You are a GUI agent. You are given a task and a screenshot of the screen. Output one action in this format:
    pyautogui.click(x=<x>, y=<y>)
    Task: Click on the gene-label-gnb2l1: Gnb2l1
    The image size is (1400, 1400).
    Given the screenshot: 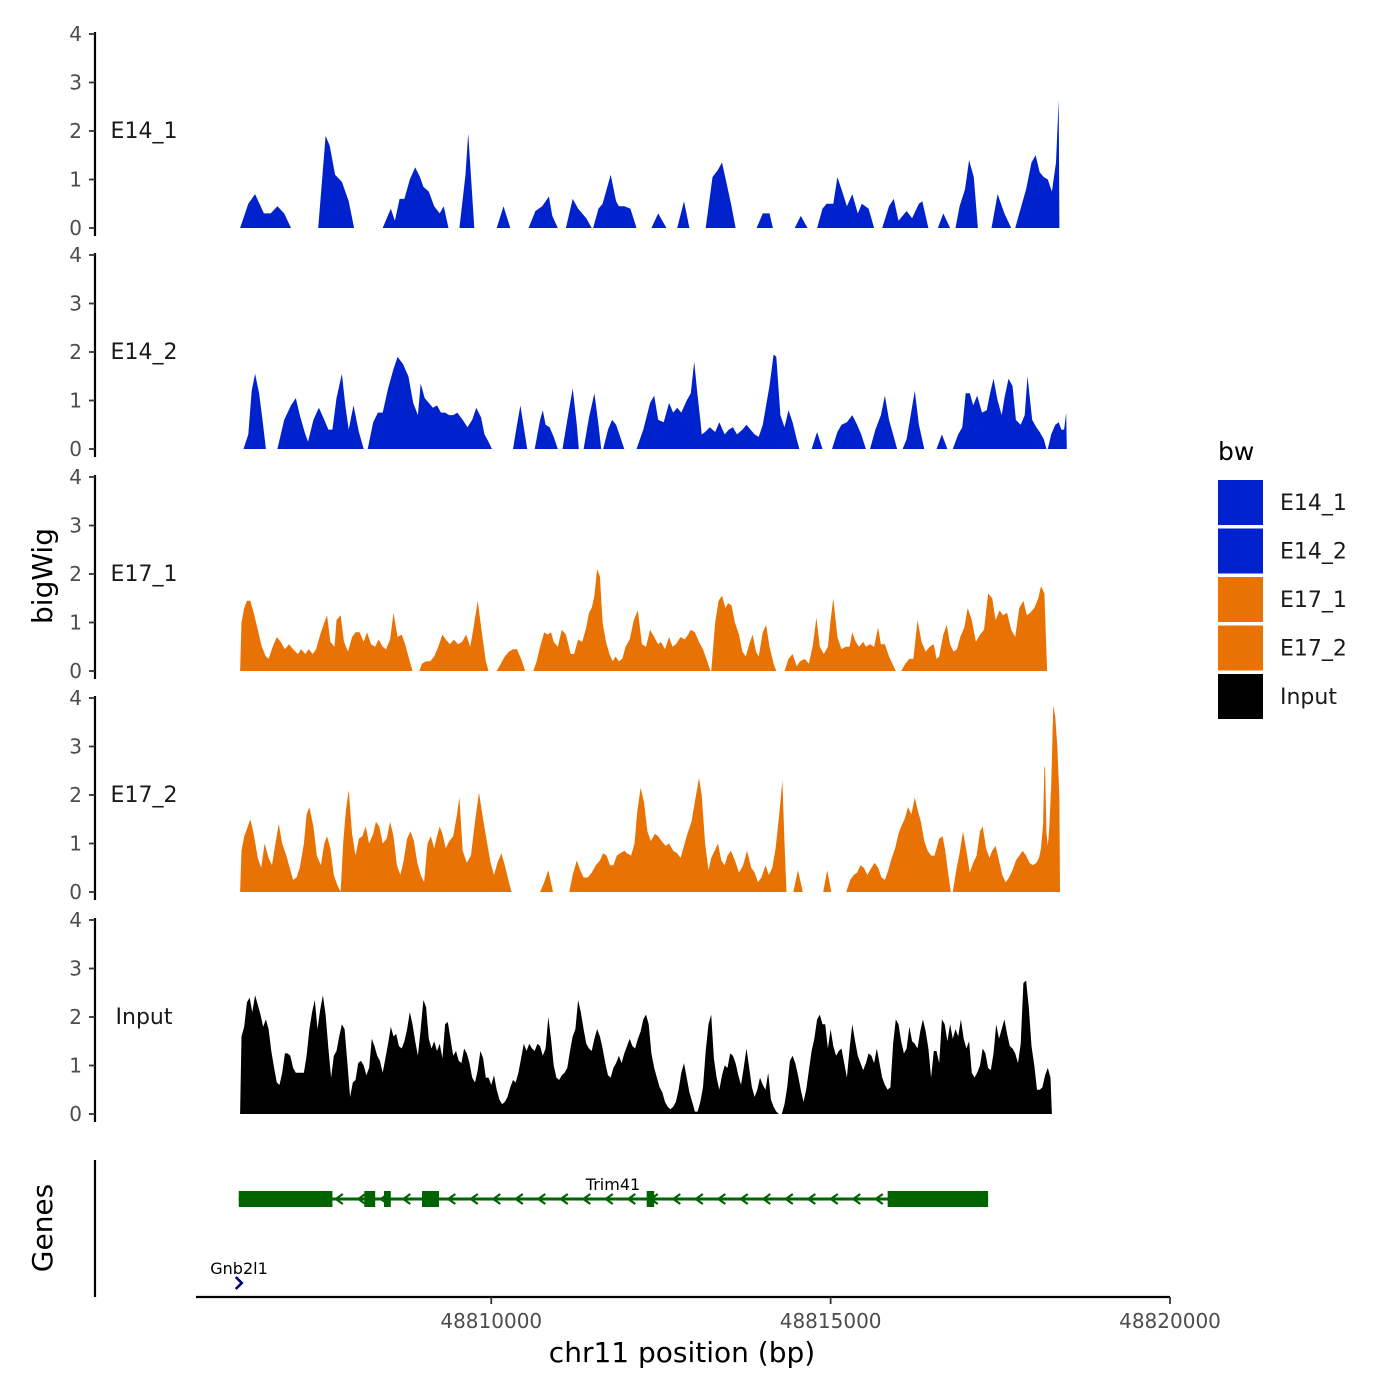 What is the action you would take?
    pyautogui.click(x=239, y=1268)
    